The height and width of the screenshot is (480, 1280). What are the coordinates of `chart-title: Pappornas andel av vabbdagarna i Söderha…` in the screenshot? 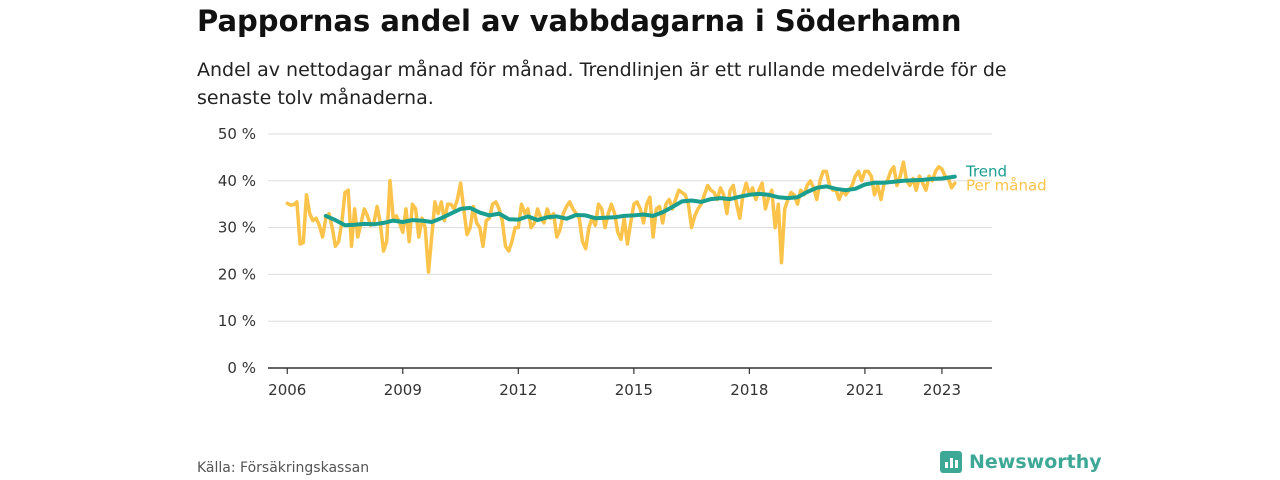 It's located at (579, 21).